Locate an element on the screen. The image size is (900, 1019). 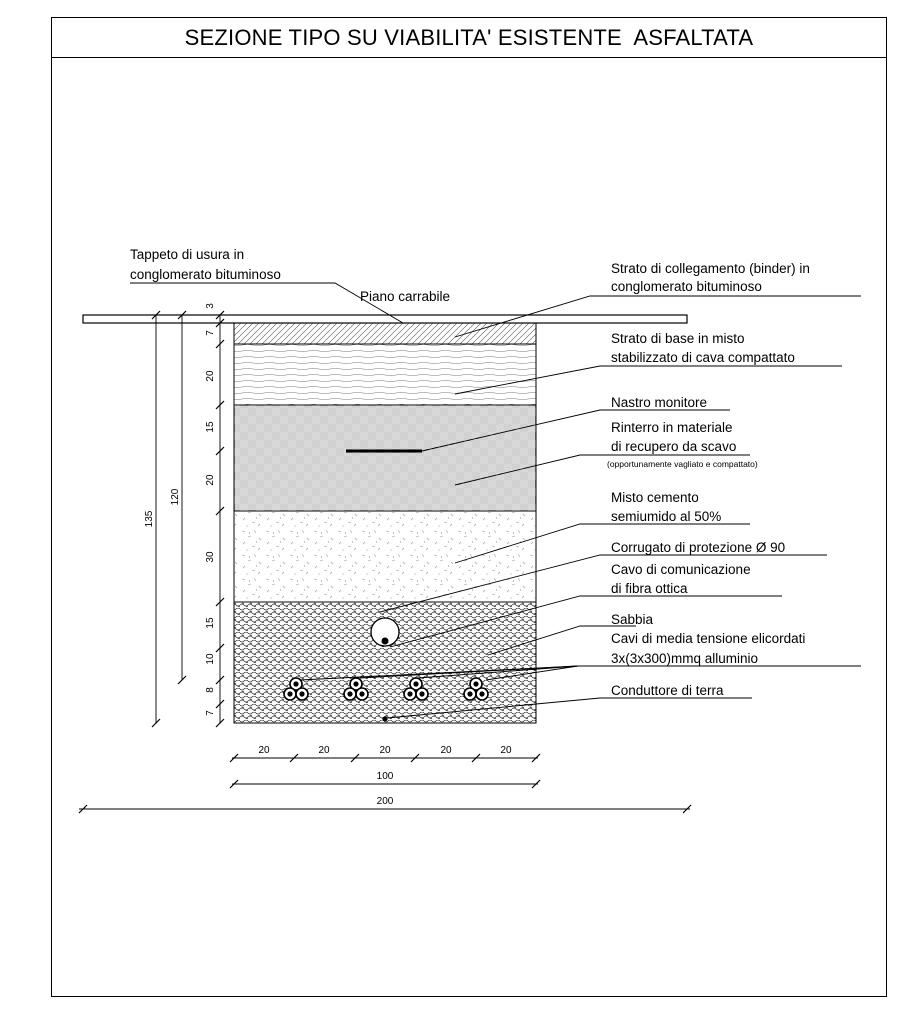
dim-bottom-3: 20 is located at coordinates (385, 750).